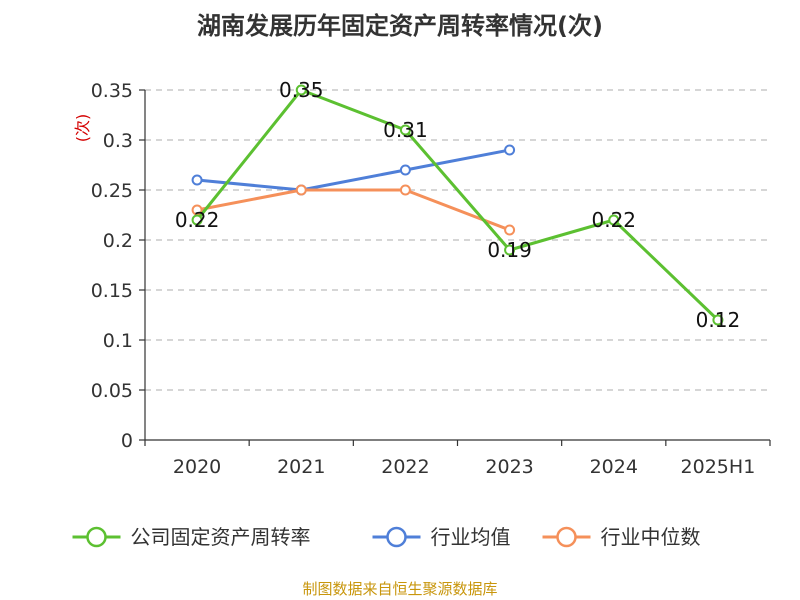  What do you see at coordinates (405, 467) in the screenshot?
I see `x-tick-label: 2022` at bounding box center [405, 467].